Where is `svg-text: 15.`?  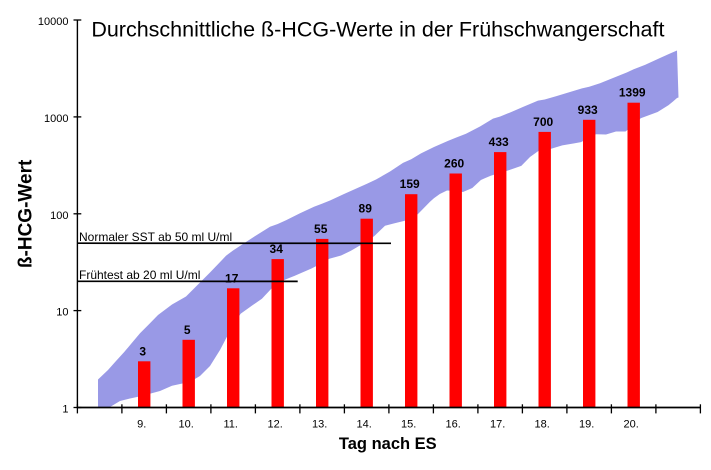
svg-text: 15. is located at coordinates (408, 424).